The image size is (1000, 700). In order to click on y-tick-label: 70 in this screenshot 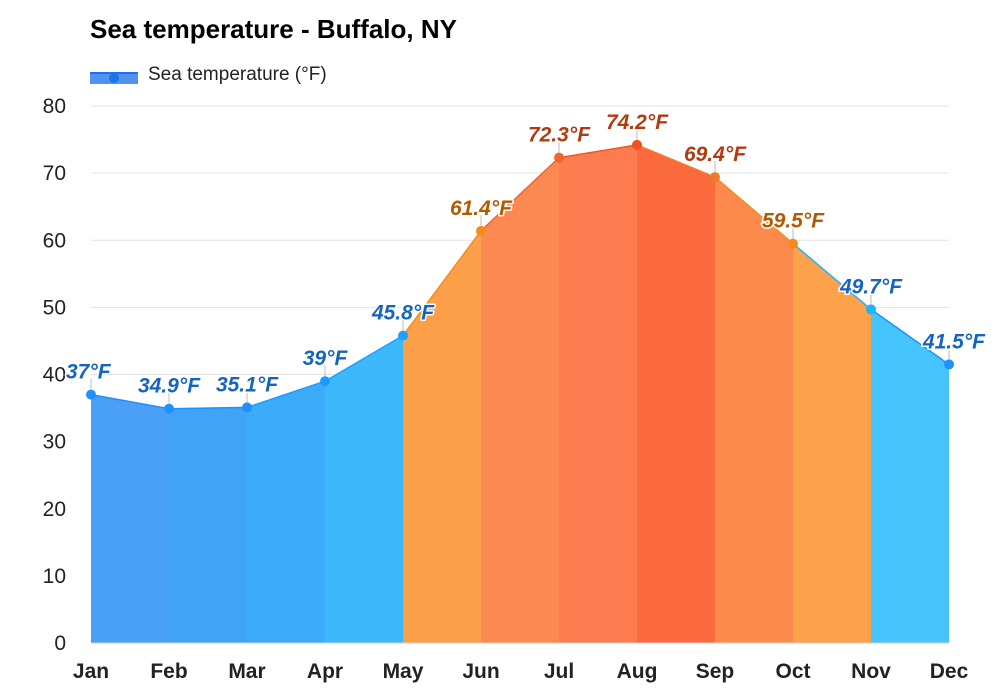, I will do `click(54, 173)`.